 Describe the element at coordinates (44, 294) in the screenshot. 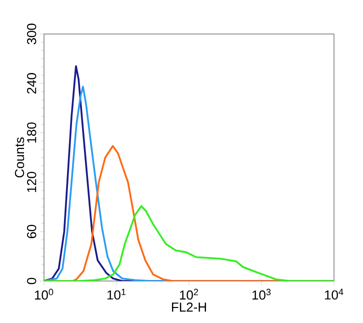

I see `x-tick-label: 10$^{0}$` at that location.